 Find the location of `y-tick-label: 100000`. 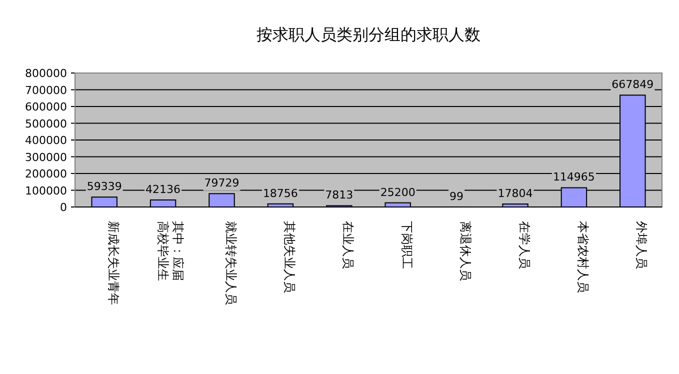

y-tick-label: 100000 is located at coordinates (46, 191).